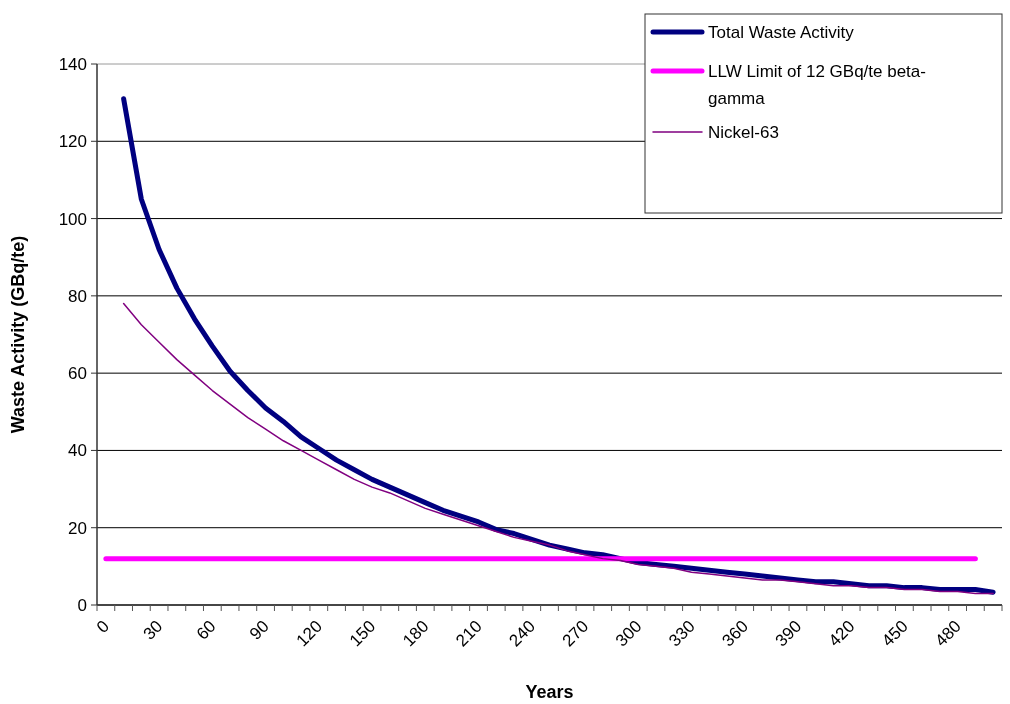 The image size is (1010, 704). I want to click on x-tick-label: 270, so click(575, 633).